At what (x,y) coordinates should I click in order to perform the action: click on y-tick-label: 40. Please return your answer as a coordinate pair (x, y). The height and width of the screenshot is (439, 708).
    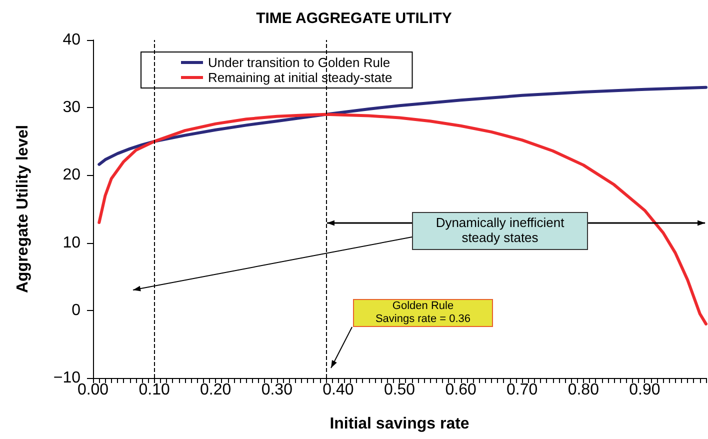
    Looking at the image, I should click on (73, 40).